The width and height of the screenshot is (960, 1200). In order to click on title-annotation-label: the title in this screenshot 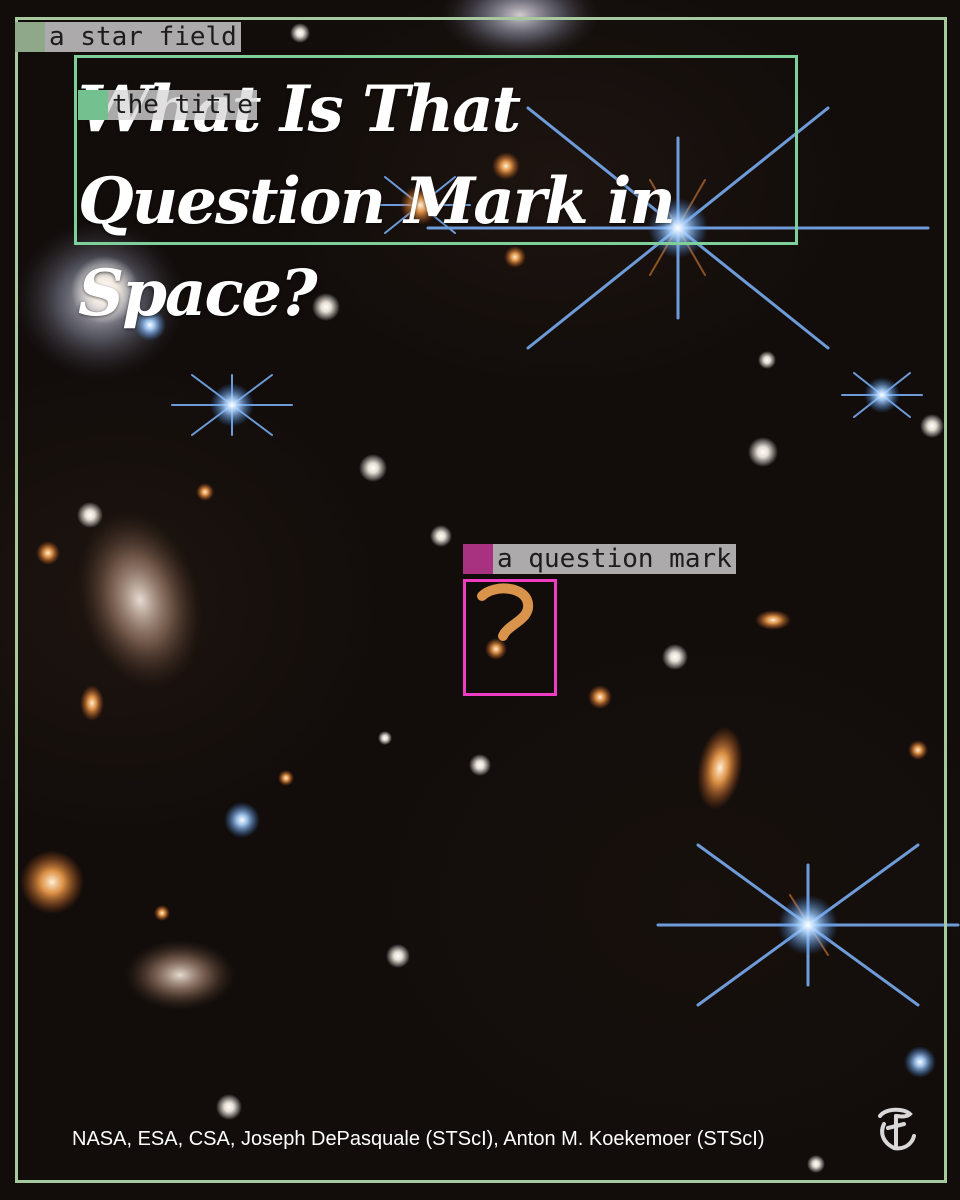, I will do `click(167, 105)`.